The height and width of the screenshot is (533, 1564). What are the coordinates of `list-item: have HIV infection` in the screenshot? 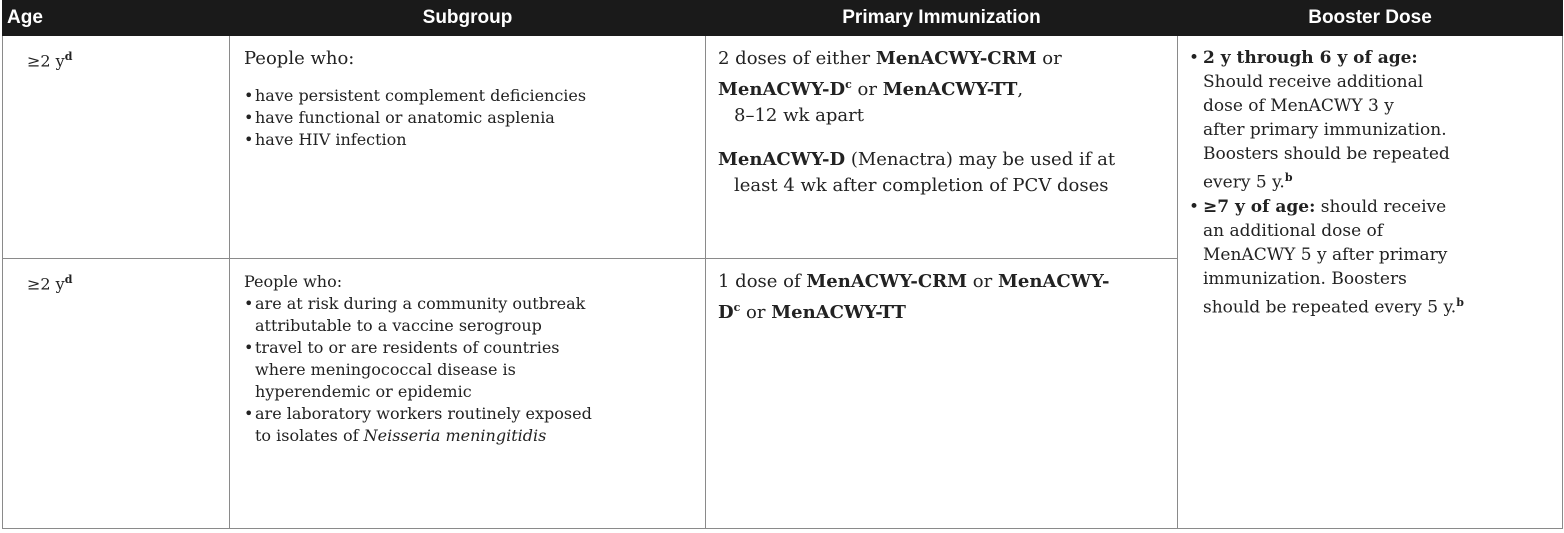 It's located at (469, 140).